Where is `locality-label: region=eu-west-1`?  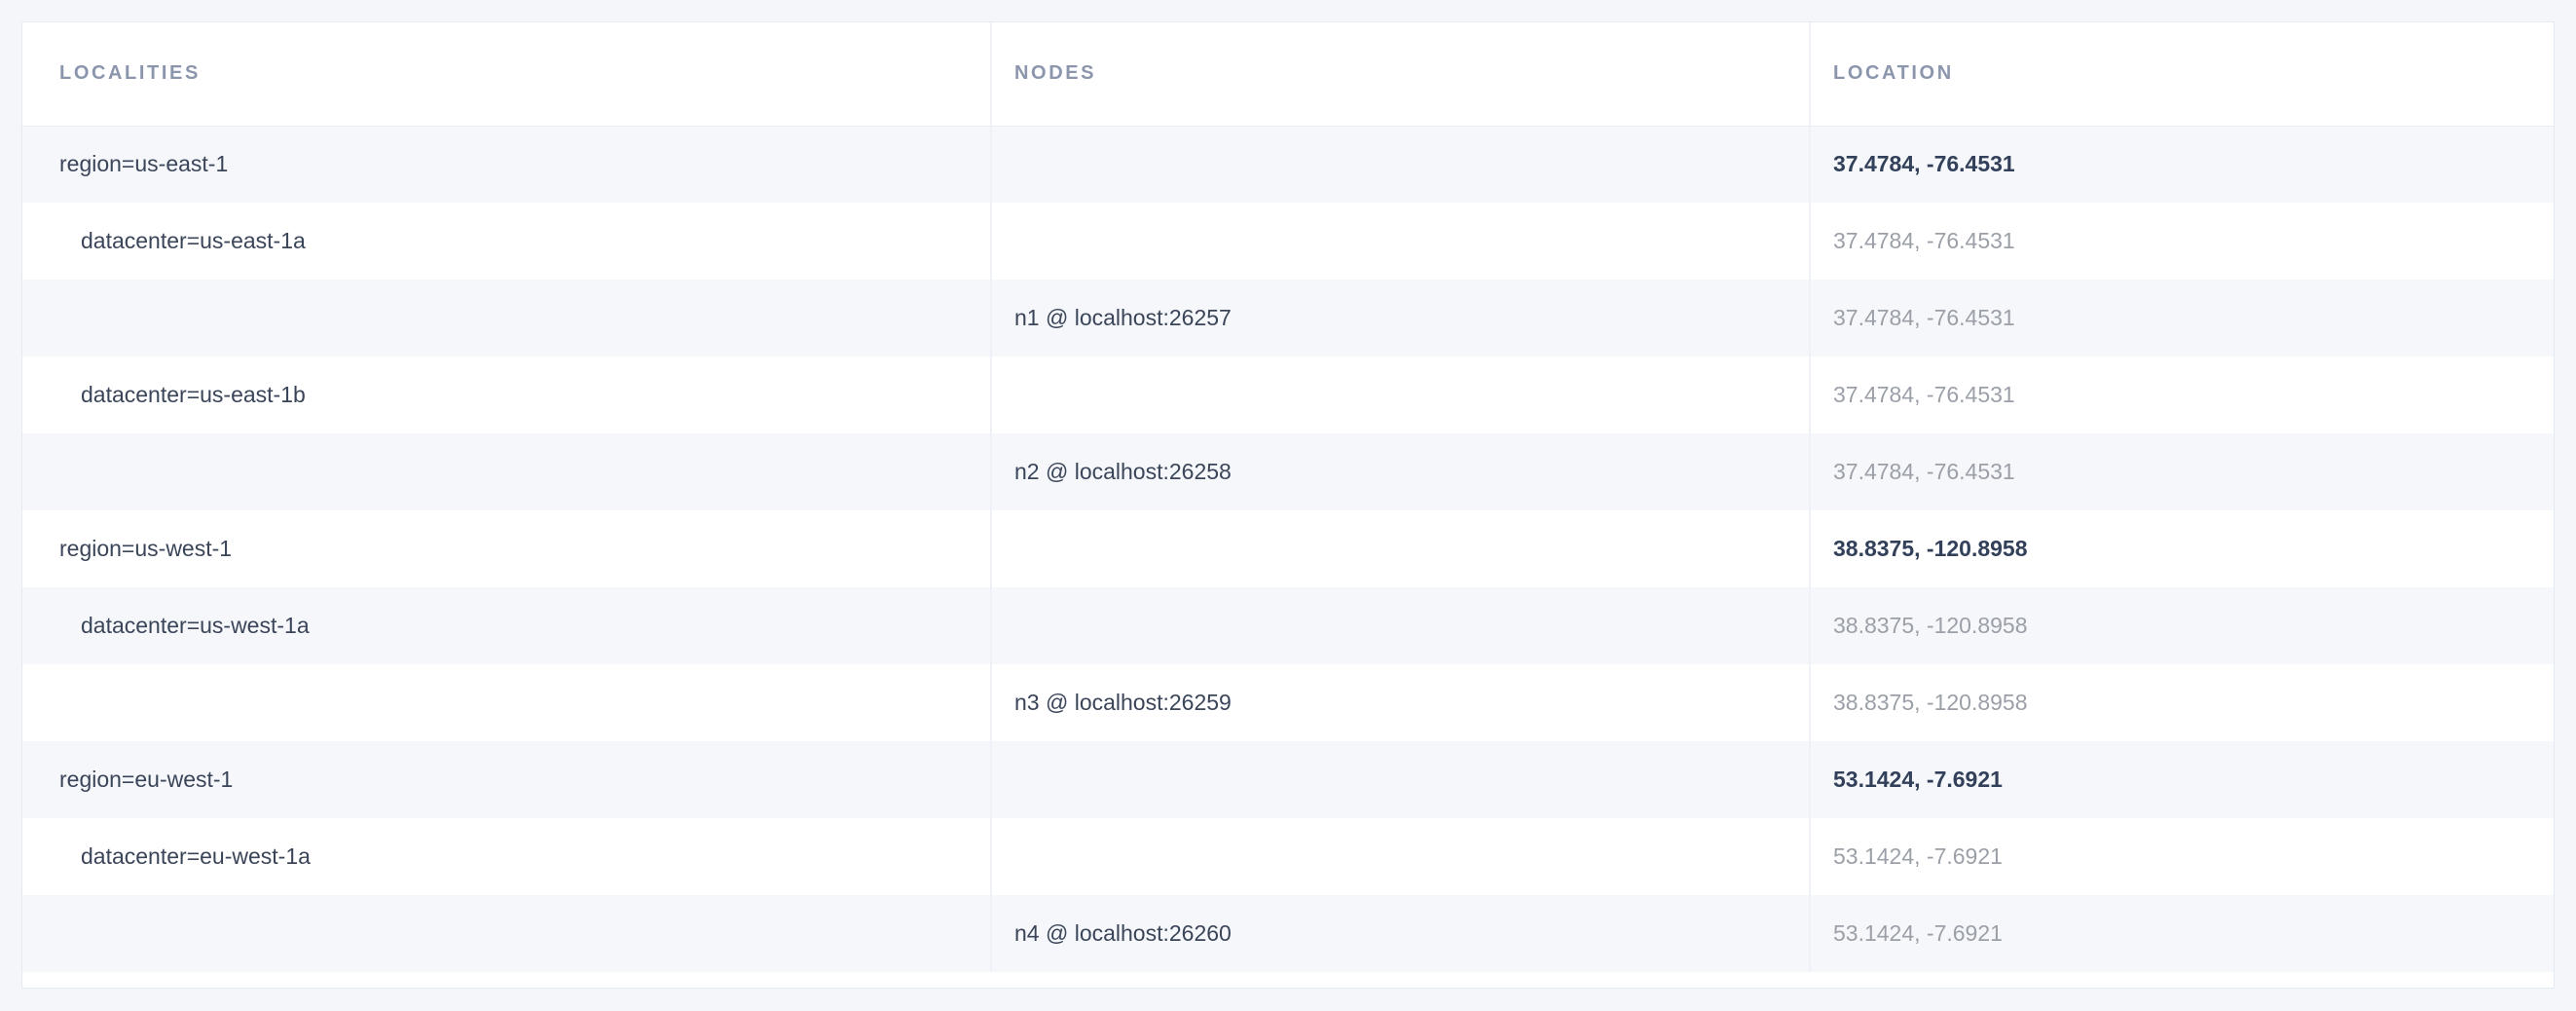
locality-label: region=eu-west-1 is located at coordinates (146, 779).